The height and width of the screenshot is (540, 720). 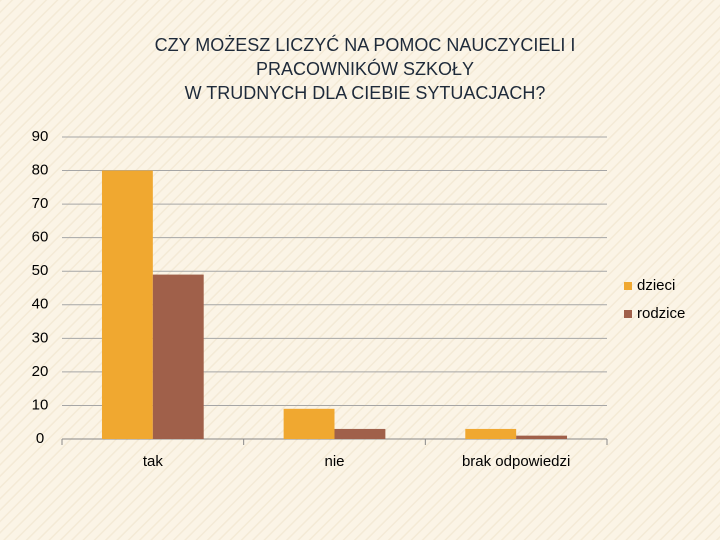 I want to click on y-tick-label: 10, so click(x=40, y=404).